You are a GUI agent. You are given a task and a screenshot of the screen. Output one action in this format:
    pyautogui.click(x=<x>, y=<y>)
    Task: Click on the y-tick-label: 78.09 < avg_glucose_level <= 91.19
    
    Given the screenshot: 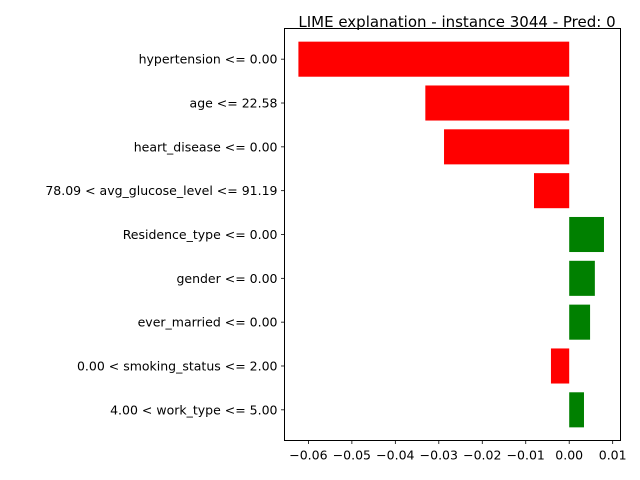 What is the action you would take?
    pyautogui.click(x=161, y=190)
    